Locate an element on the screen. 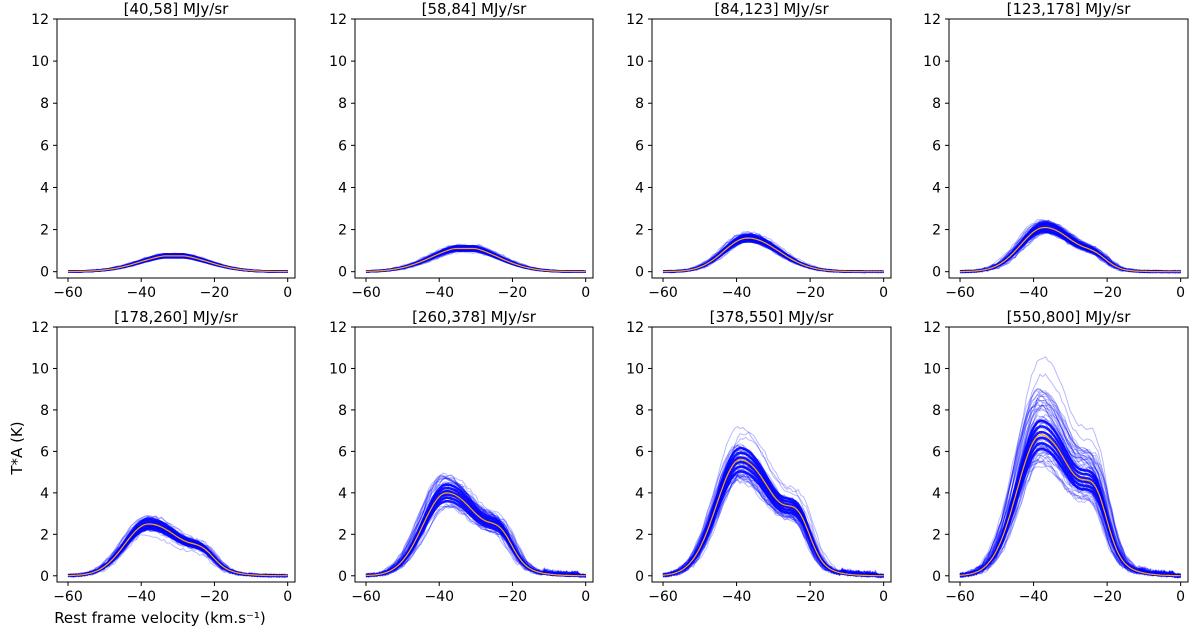  panel-2: −60 −40 −20 0 0 2 4 6 8 10 12 [58,84] MJy/sr is located at coordinates (461, 150).